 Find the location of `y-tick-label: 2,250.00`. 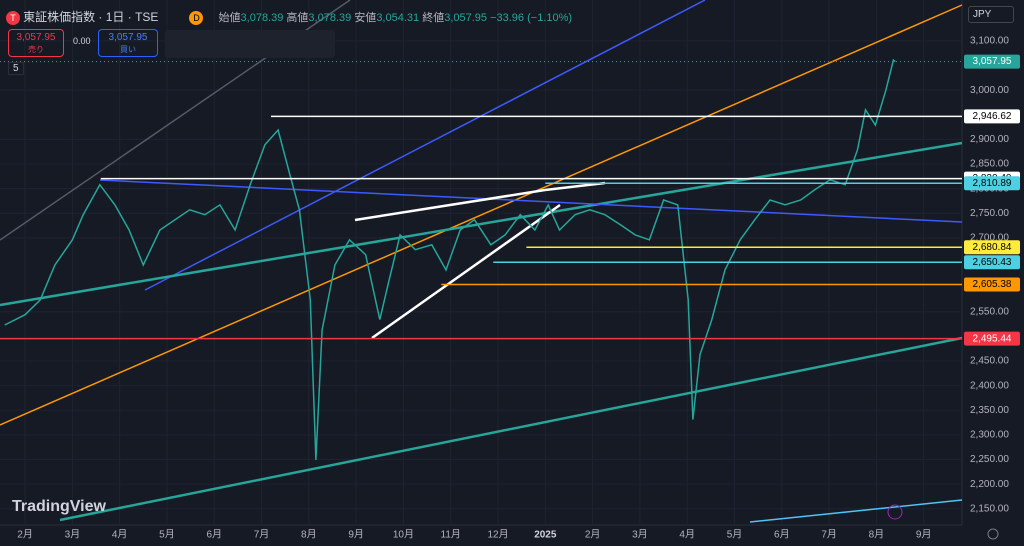

y-tick-label: 2,250.00 is located at coordinates (989, 459).